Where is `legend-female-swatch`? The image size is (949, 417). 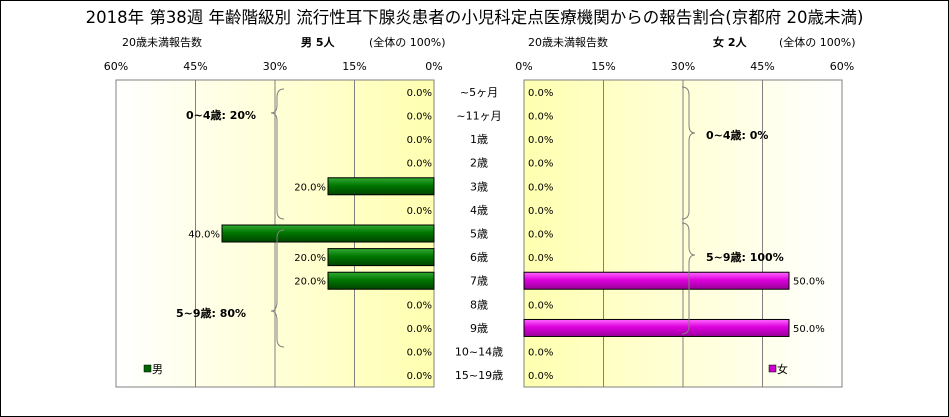 legend-female-swatch is located at coordinates (772, 368).